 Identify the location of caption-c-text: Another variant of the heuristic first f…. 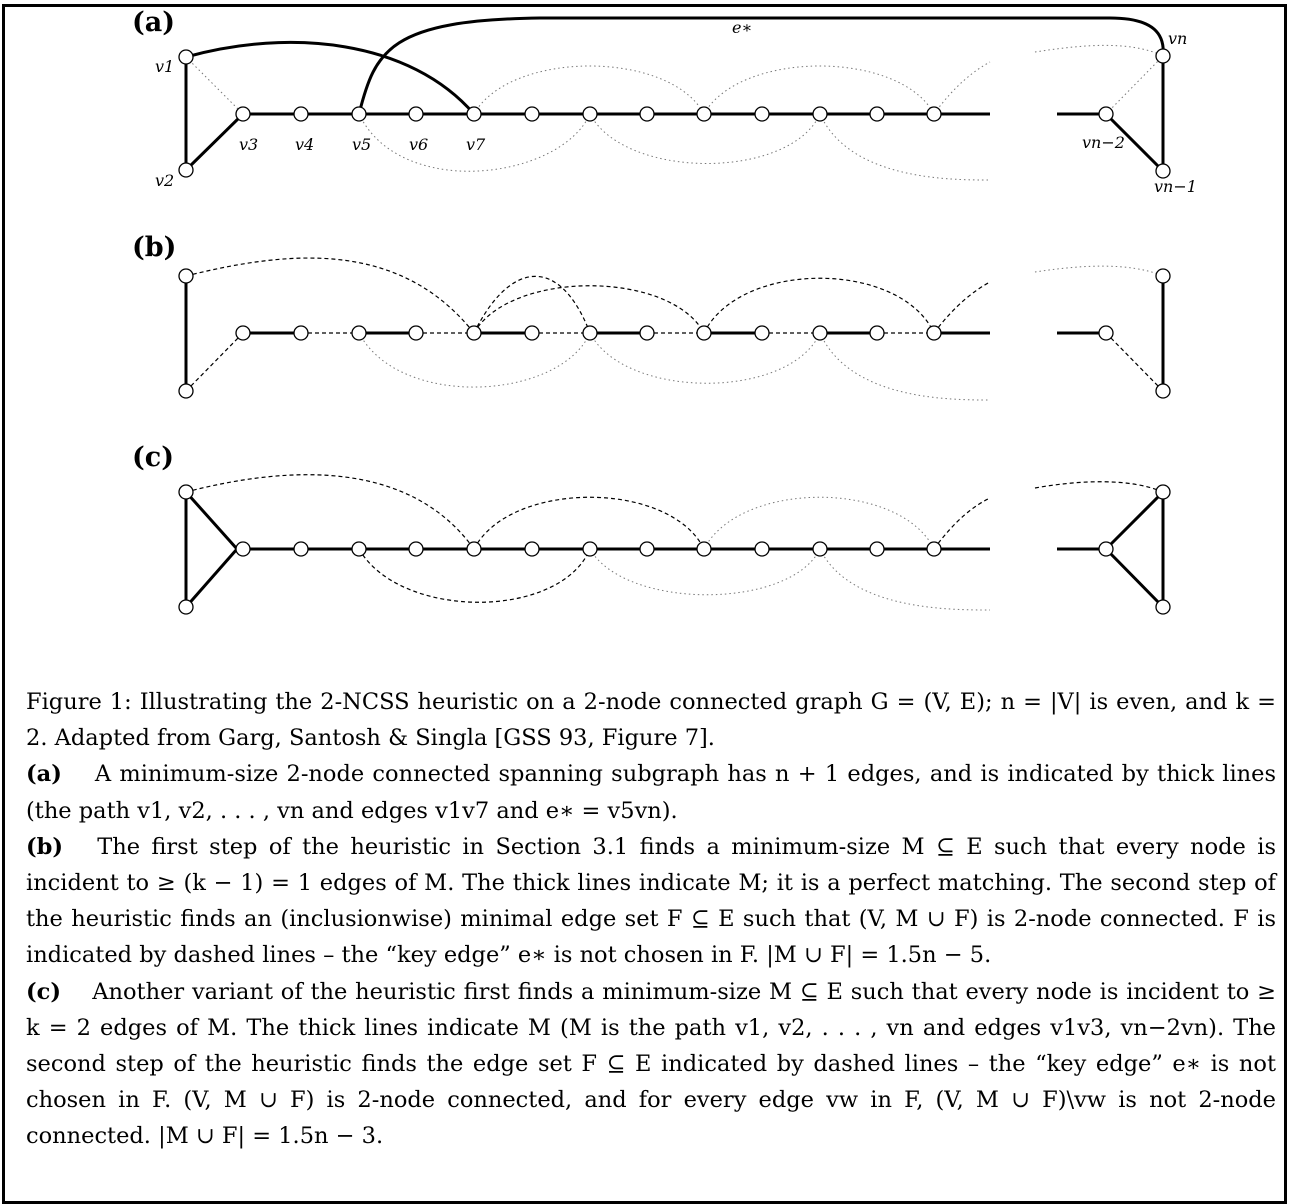
(651, 1064).